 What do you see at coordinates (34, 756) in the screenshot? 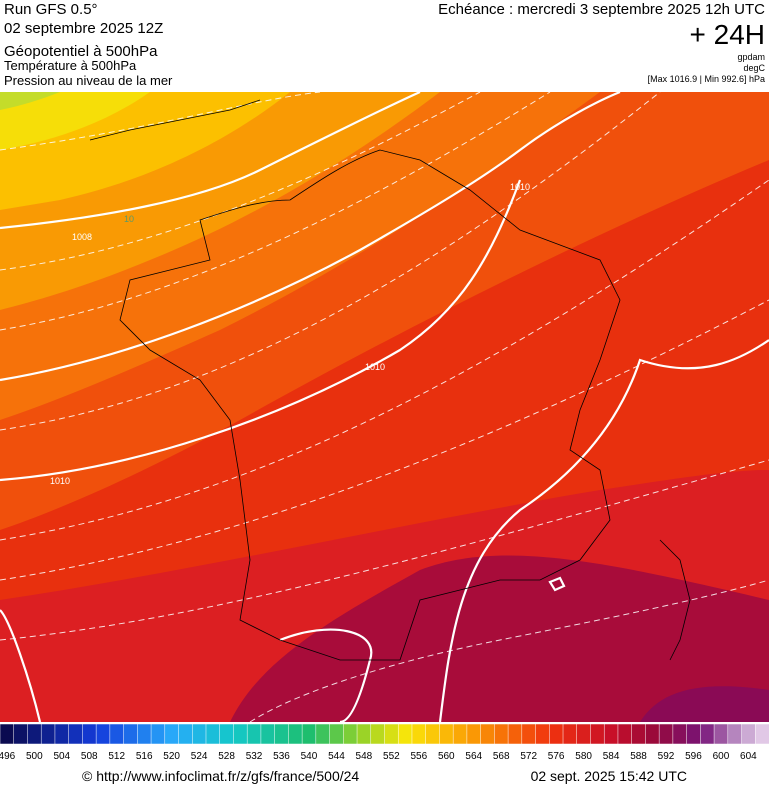
I see `scale-label: 500` at bounding box center [34, 756].